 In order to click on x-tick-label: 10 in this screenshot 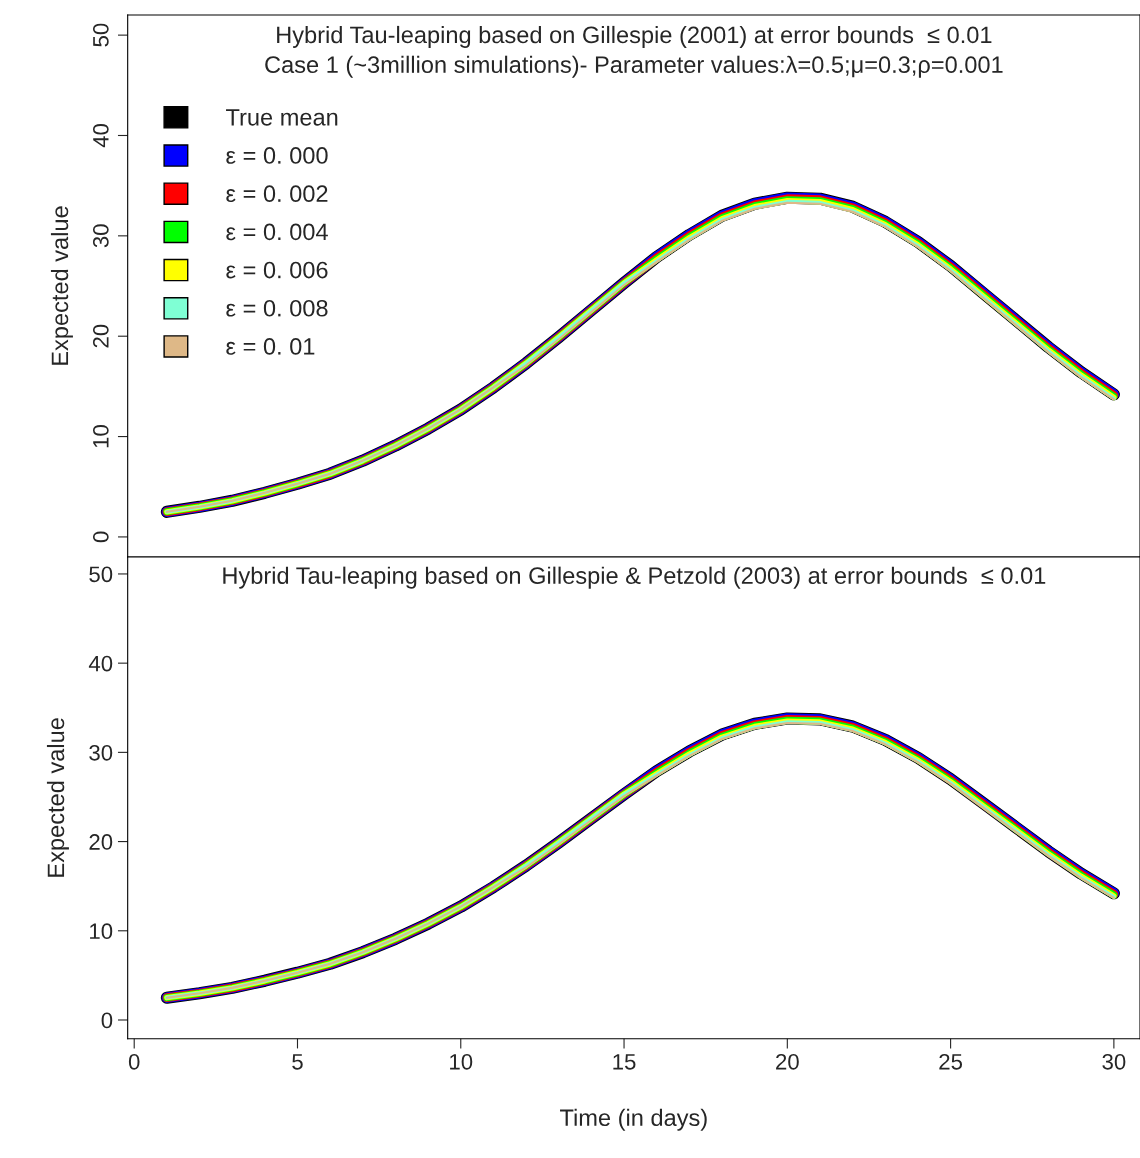, I will do `click(461, 1061)`.